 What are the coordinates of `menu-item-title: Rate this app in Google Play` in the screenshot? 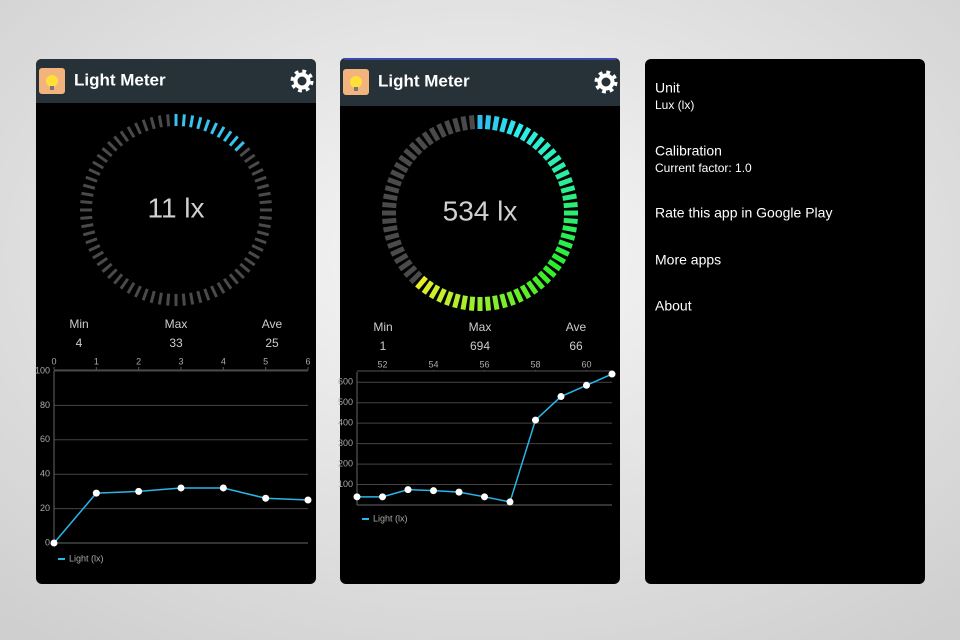 It's located at (743, 213).